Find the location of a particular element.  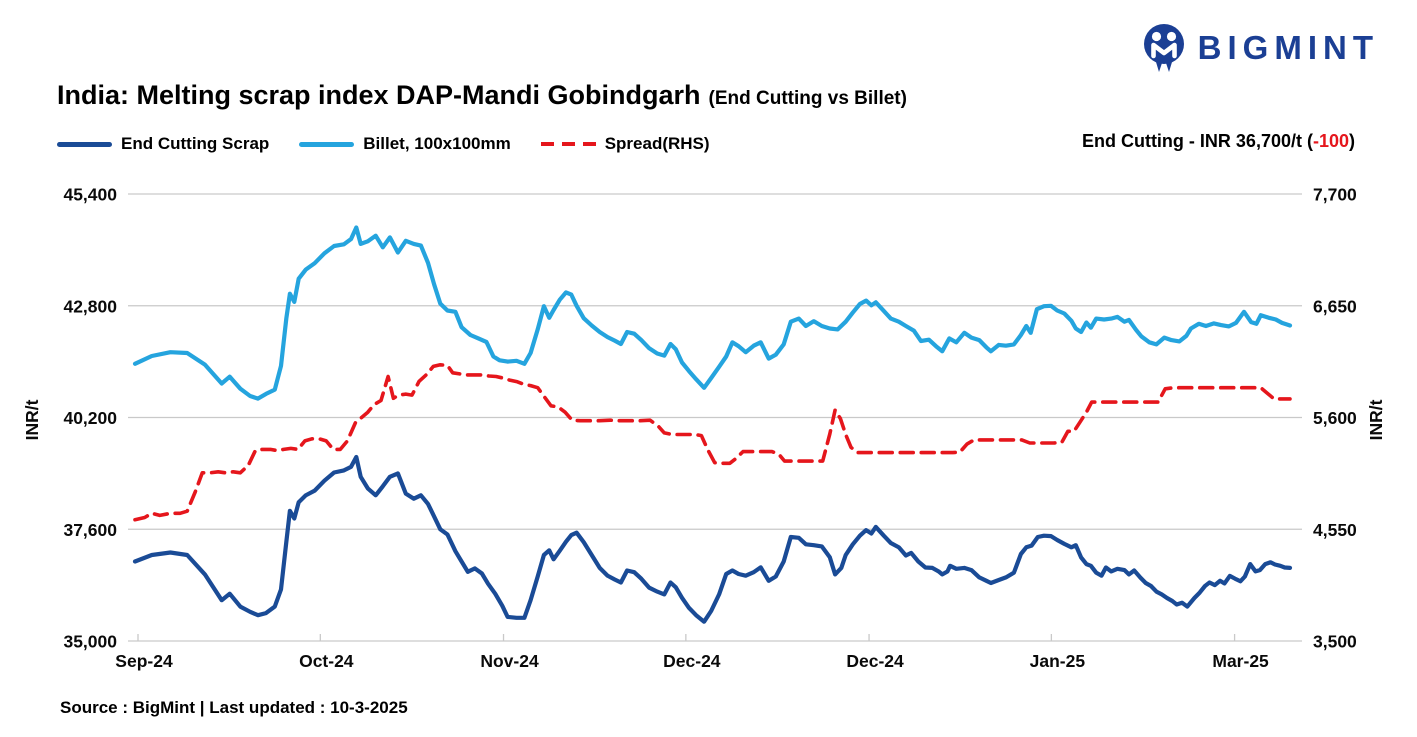

legend-item-end-cutting-scrap: End Cutting Scrap is located at coordinates (163, 144).